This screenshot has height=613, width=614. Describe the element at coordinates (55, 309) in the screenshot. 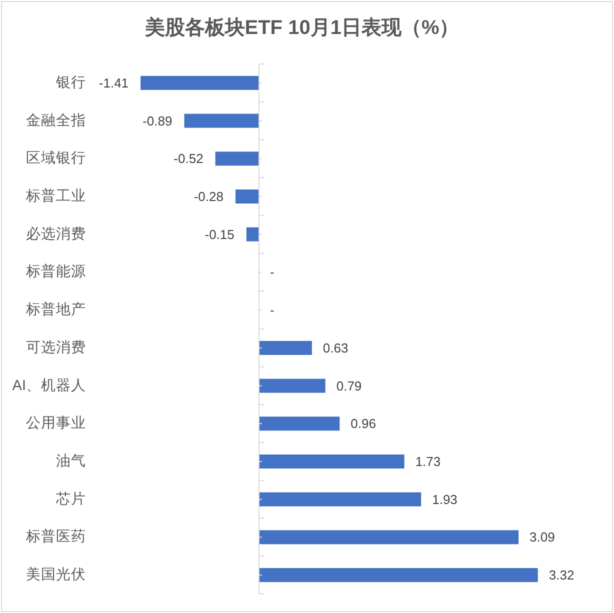

I see `y-tick-label: 标普地产` at that location.